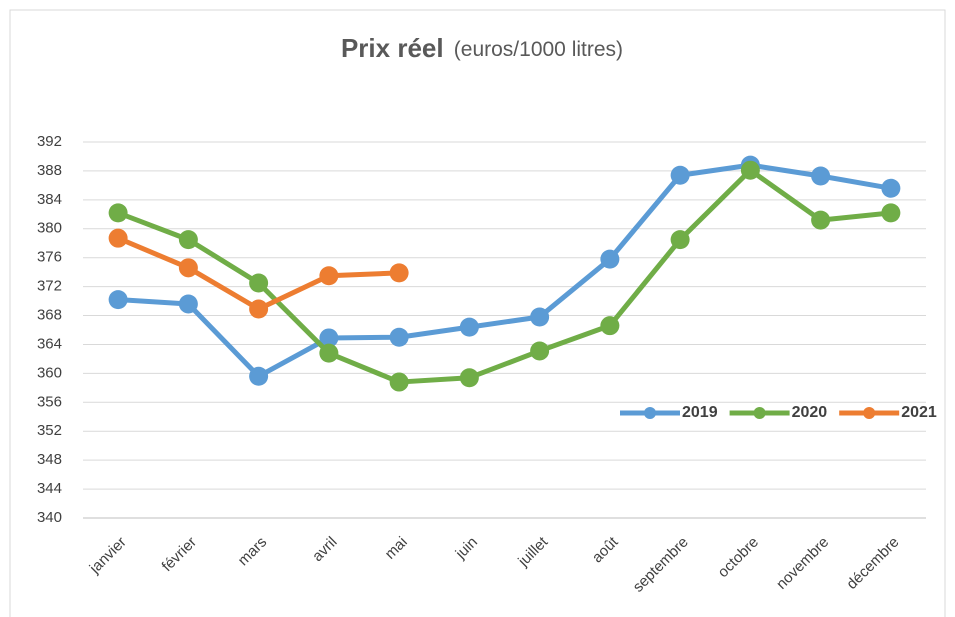 The height and width of the screenshot is (617, 955). I want to click on y-tick-label: 340, so click(49, 517).